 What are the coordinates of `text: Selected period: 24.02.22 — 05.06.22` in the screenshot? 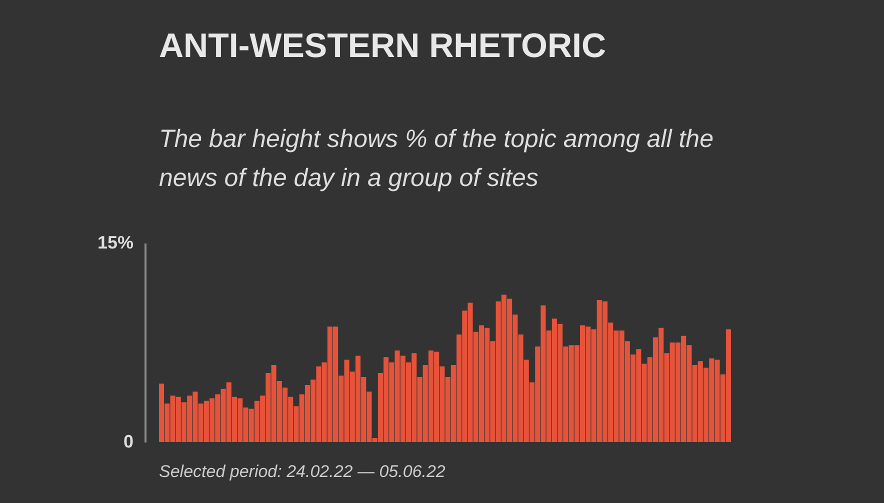 It's located at (302, 472).